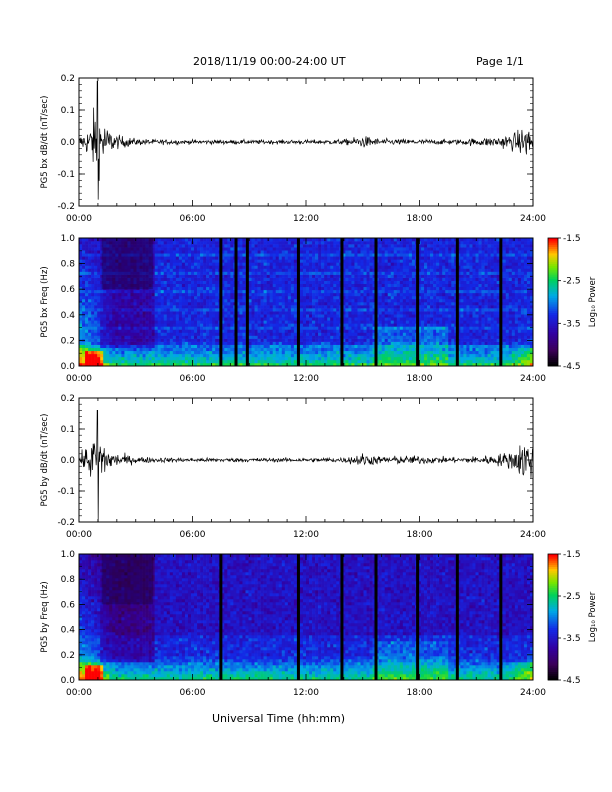 The image size is (612, 792). What do you see at coordinates (278, 718) in the screenshot?
I see `x-axis-label: Universal Time (hh:mm)` at bounding box center [278, 718].